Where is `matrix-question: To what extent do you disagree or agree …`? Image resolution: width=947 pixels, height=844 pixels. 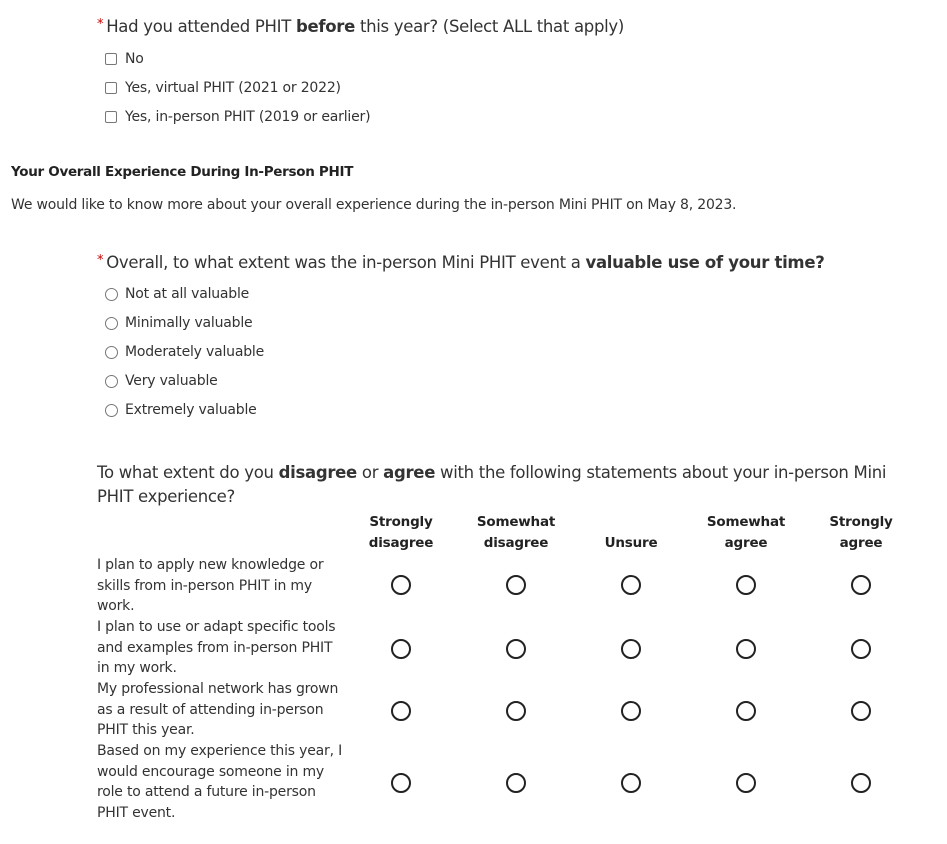 matrix-question: To what extent do you disagree or agree … is located at coordinates (507, 485).